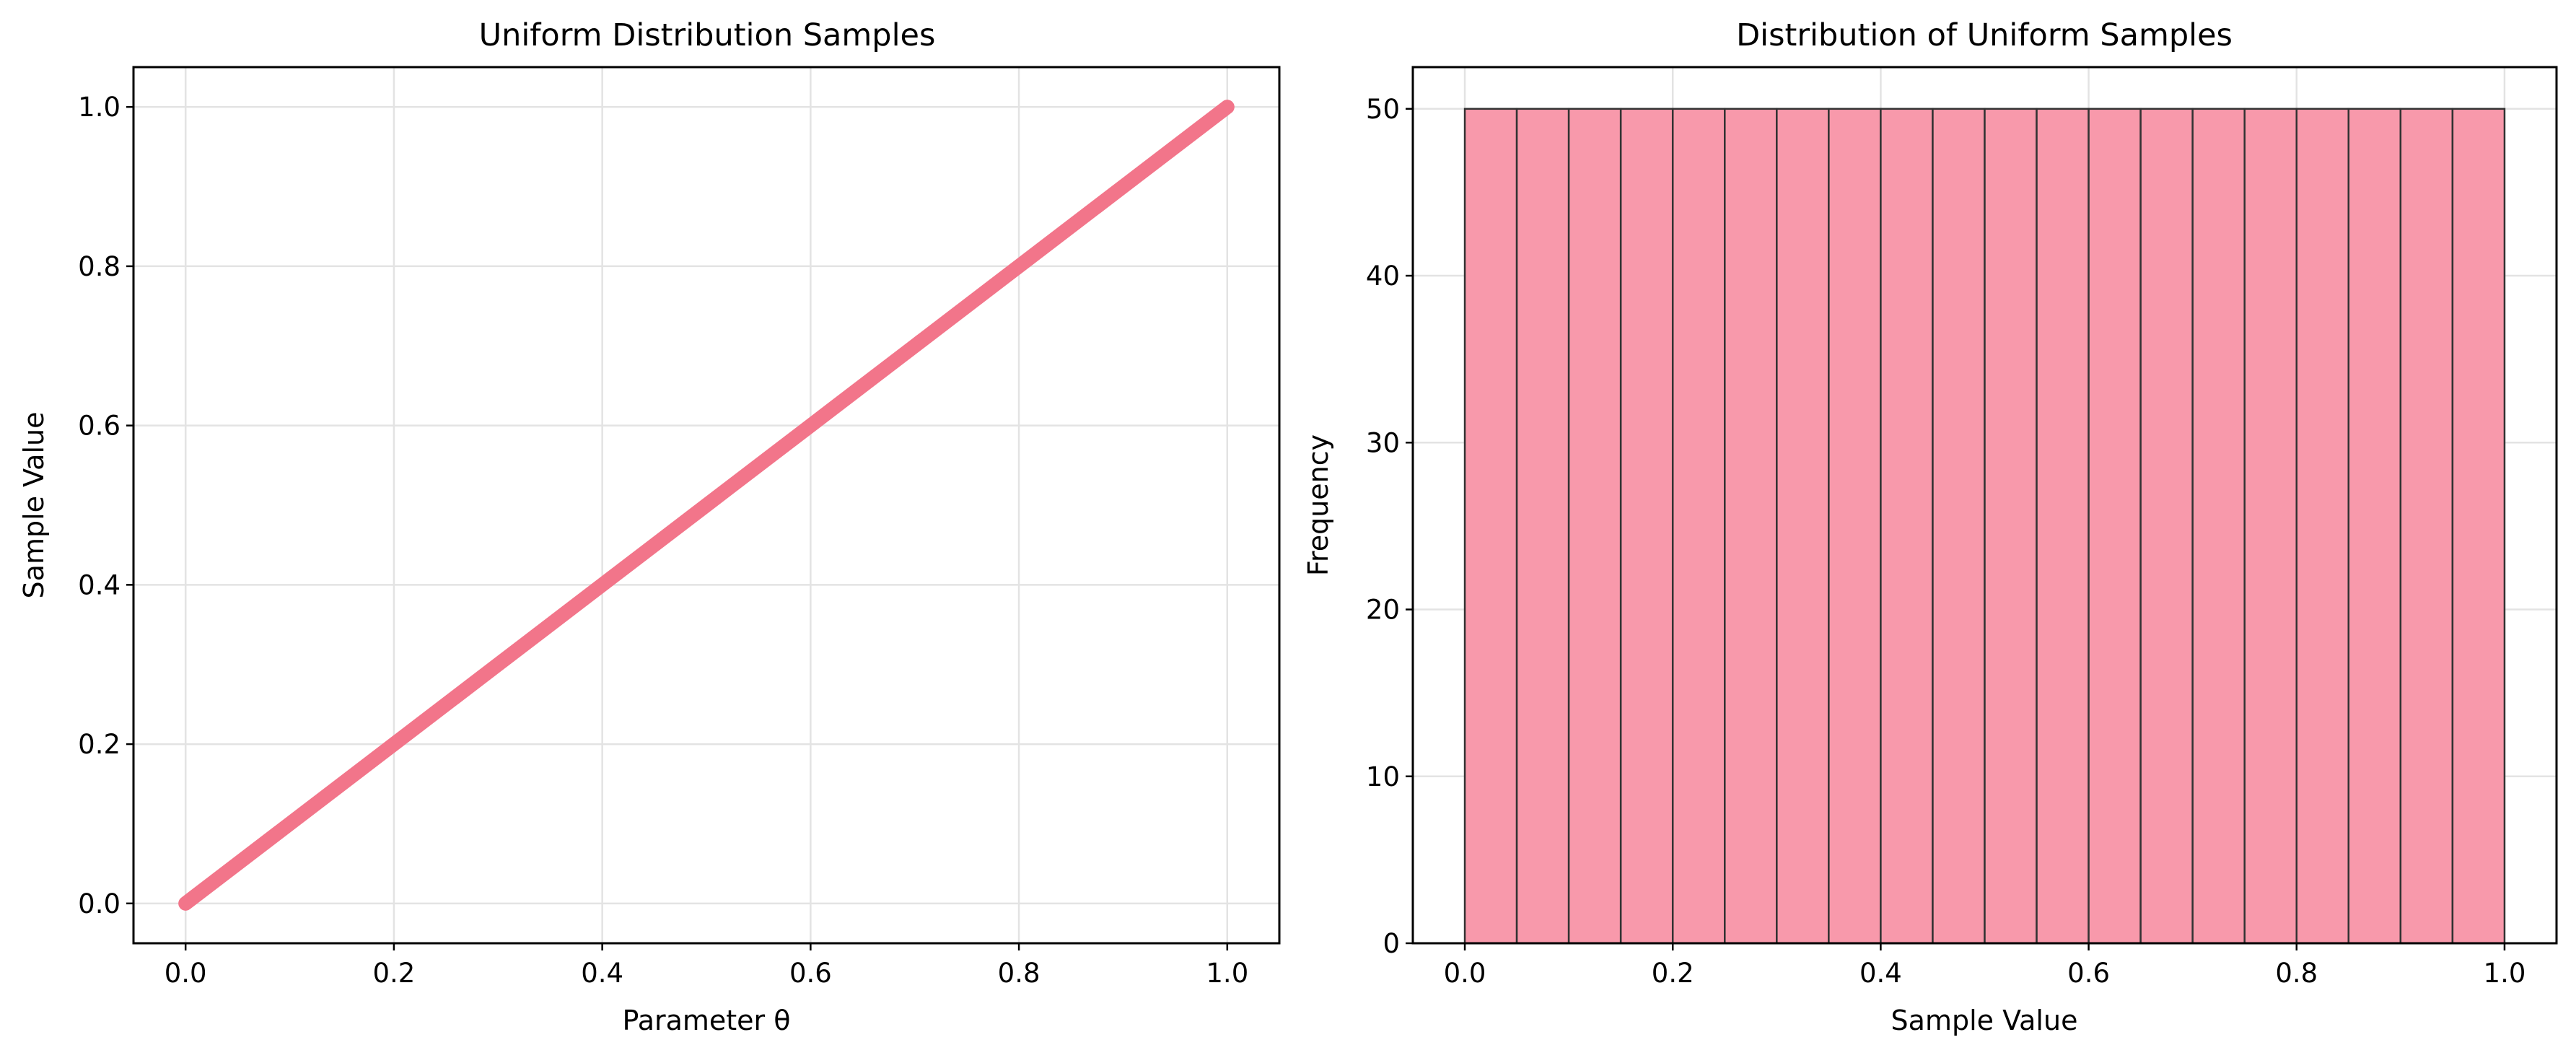 The width and height of the screenshot is (2576, 1058). What do you see at coordinates (1880, 973) in the screenshot?
I see `right-x-tick-label: 0.4` at bounding box center [1880, 973].